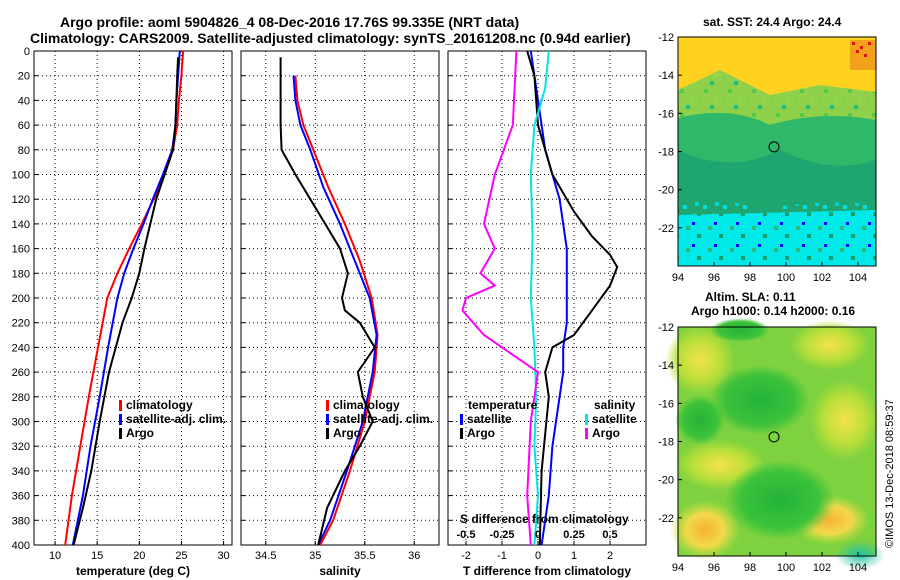 The height and width of the screenshot is (580, 900). I want to click on altimetry-map-axes: 94 96 98 100 102 104 -12 -14 -16 -18 -20 -22, so click(767, 448).